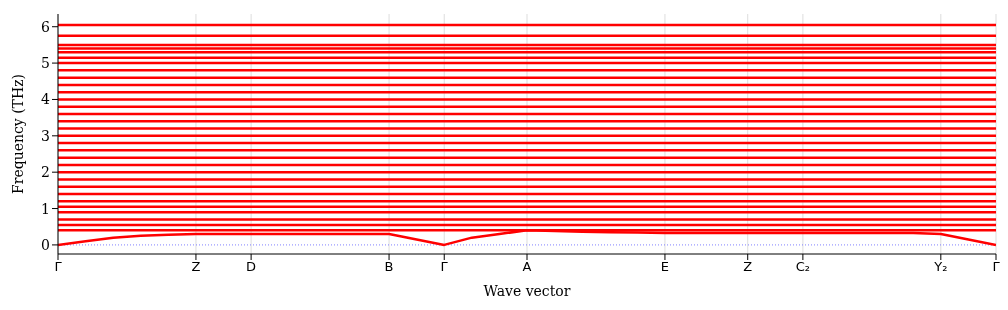  I want to click on y-tick-label: 0, so click(45, 244).